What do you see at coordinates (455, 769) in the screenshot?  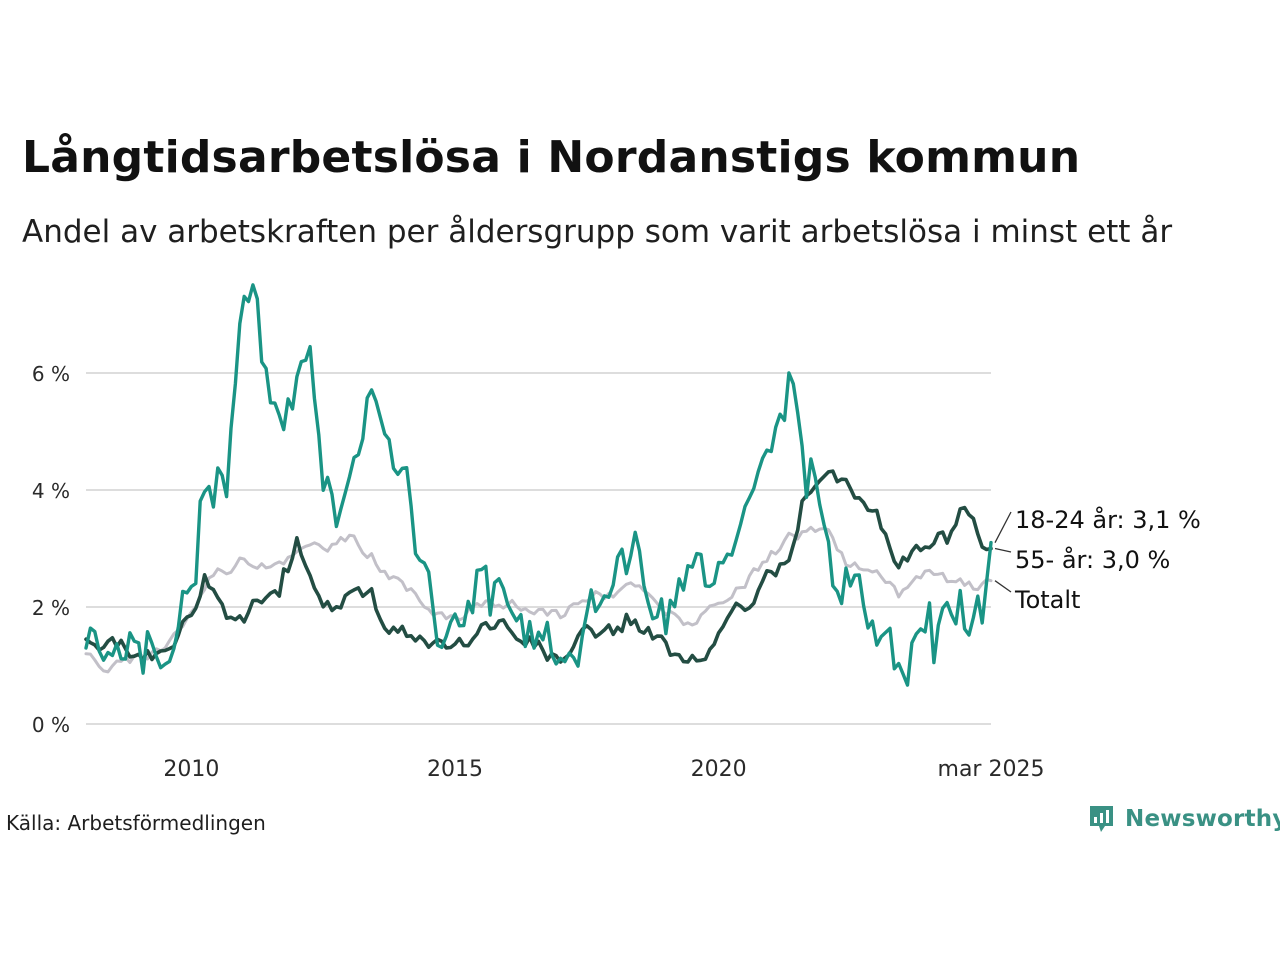 I see `x-tick-label: 2015` at bounding box center [455, 769].